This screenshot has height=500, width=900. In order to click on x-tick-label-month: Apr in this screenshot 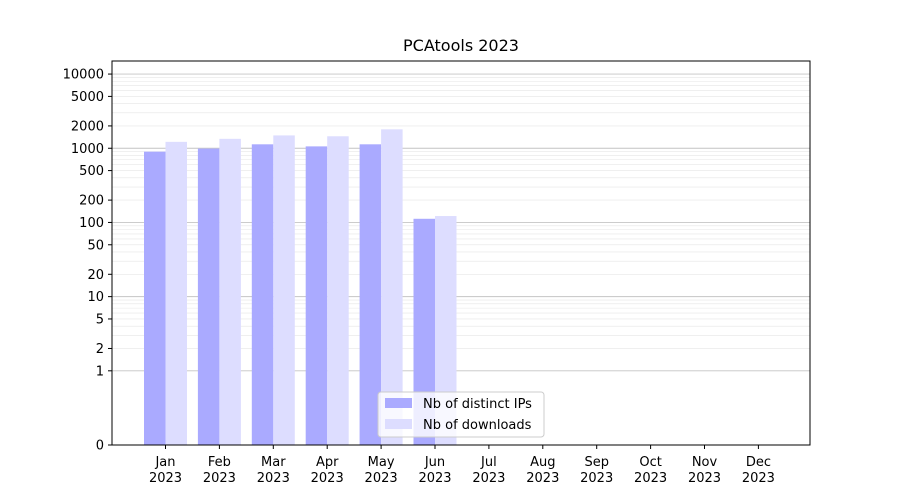, I will do `click(327, 462)`.